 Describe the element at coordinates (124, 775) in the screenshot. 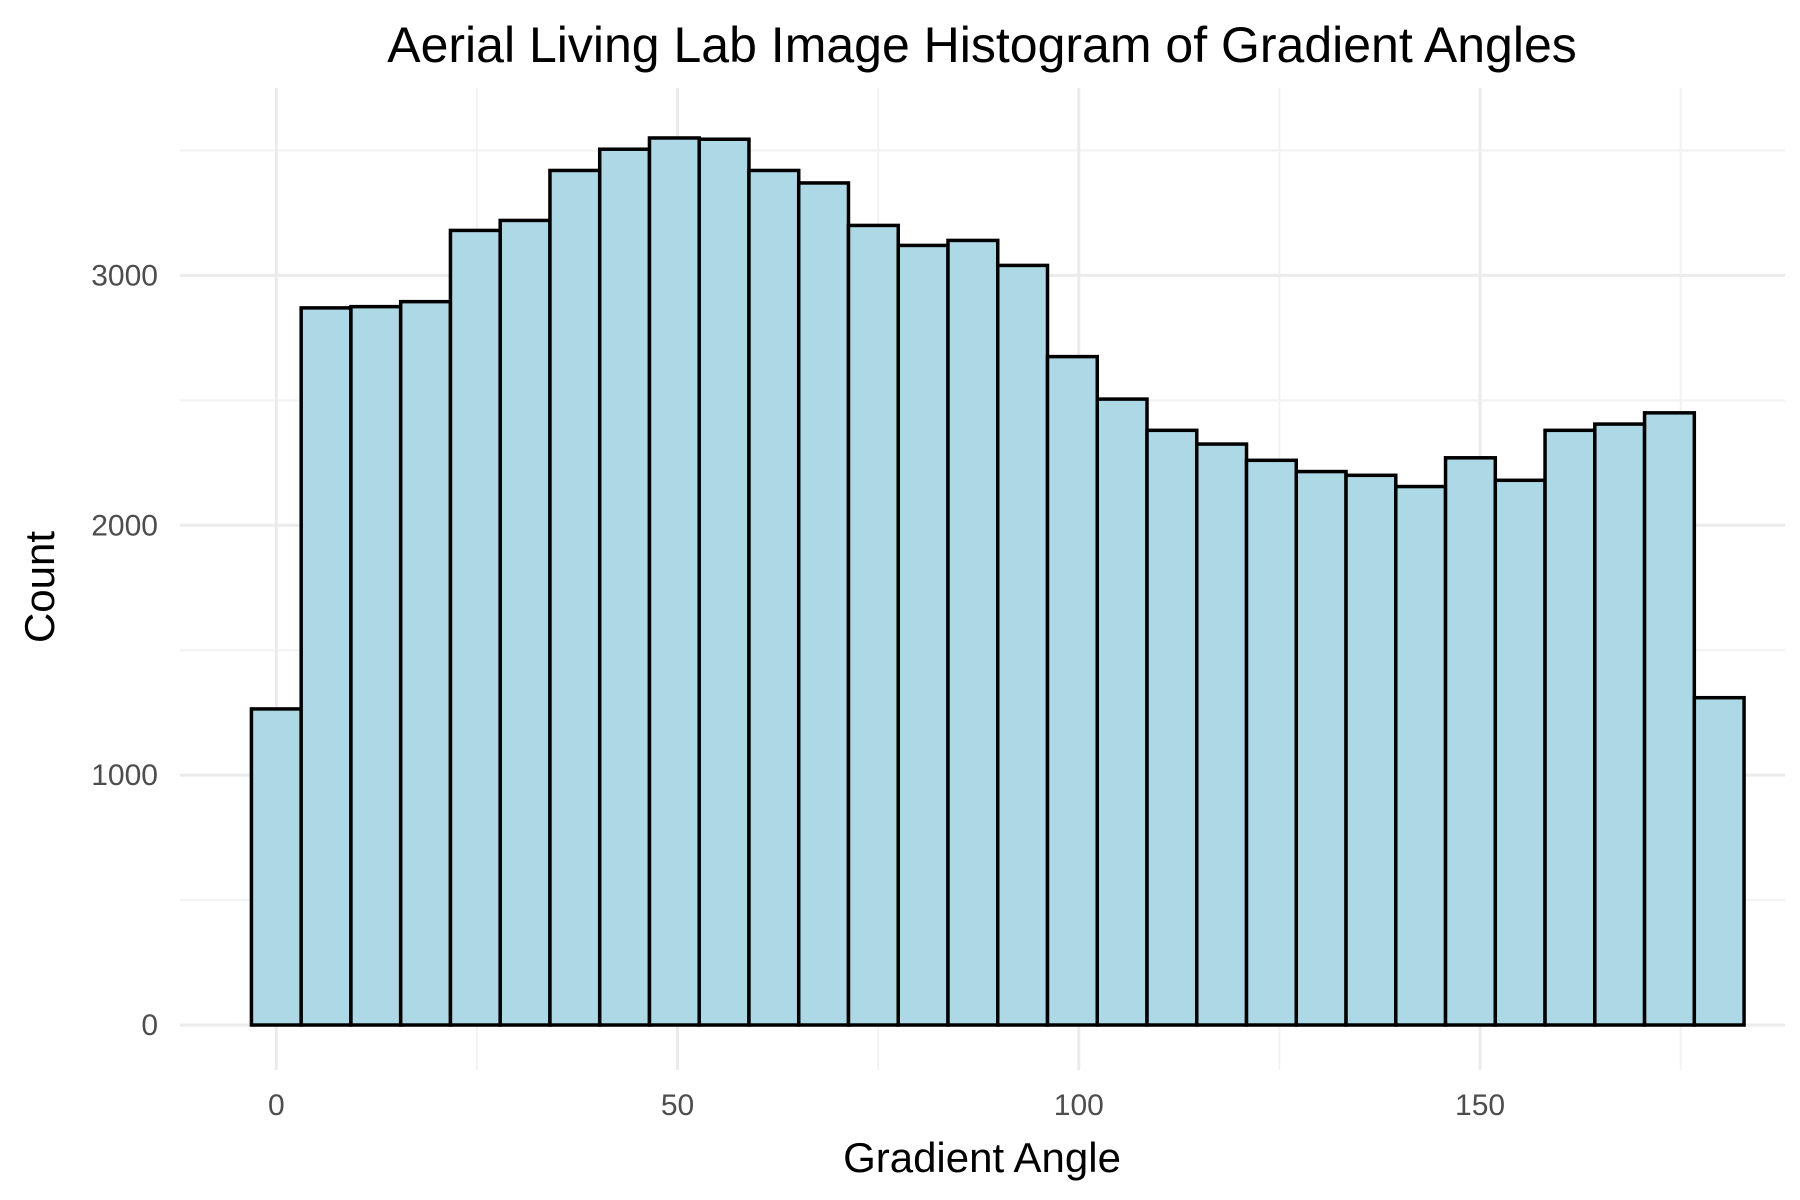

I see `y-tick-label: 1000` at that location.